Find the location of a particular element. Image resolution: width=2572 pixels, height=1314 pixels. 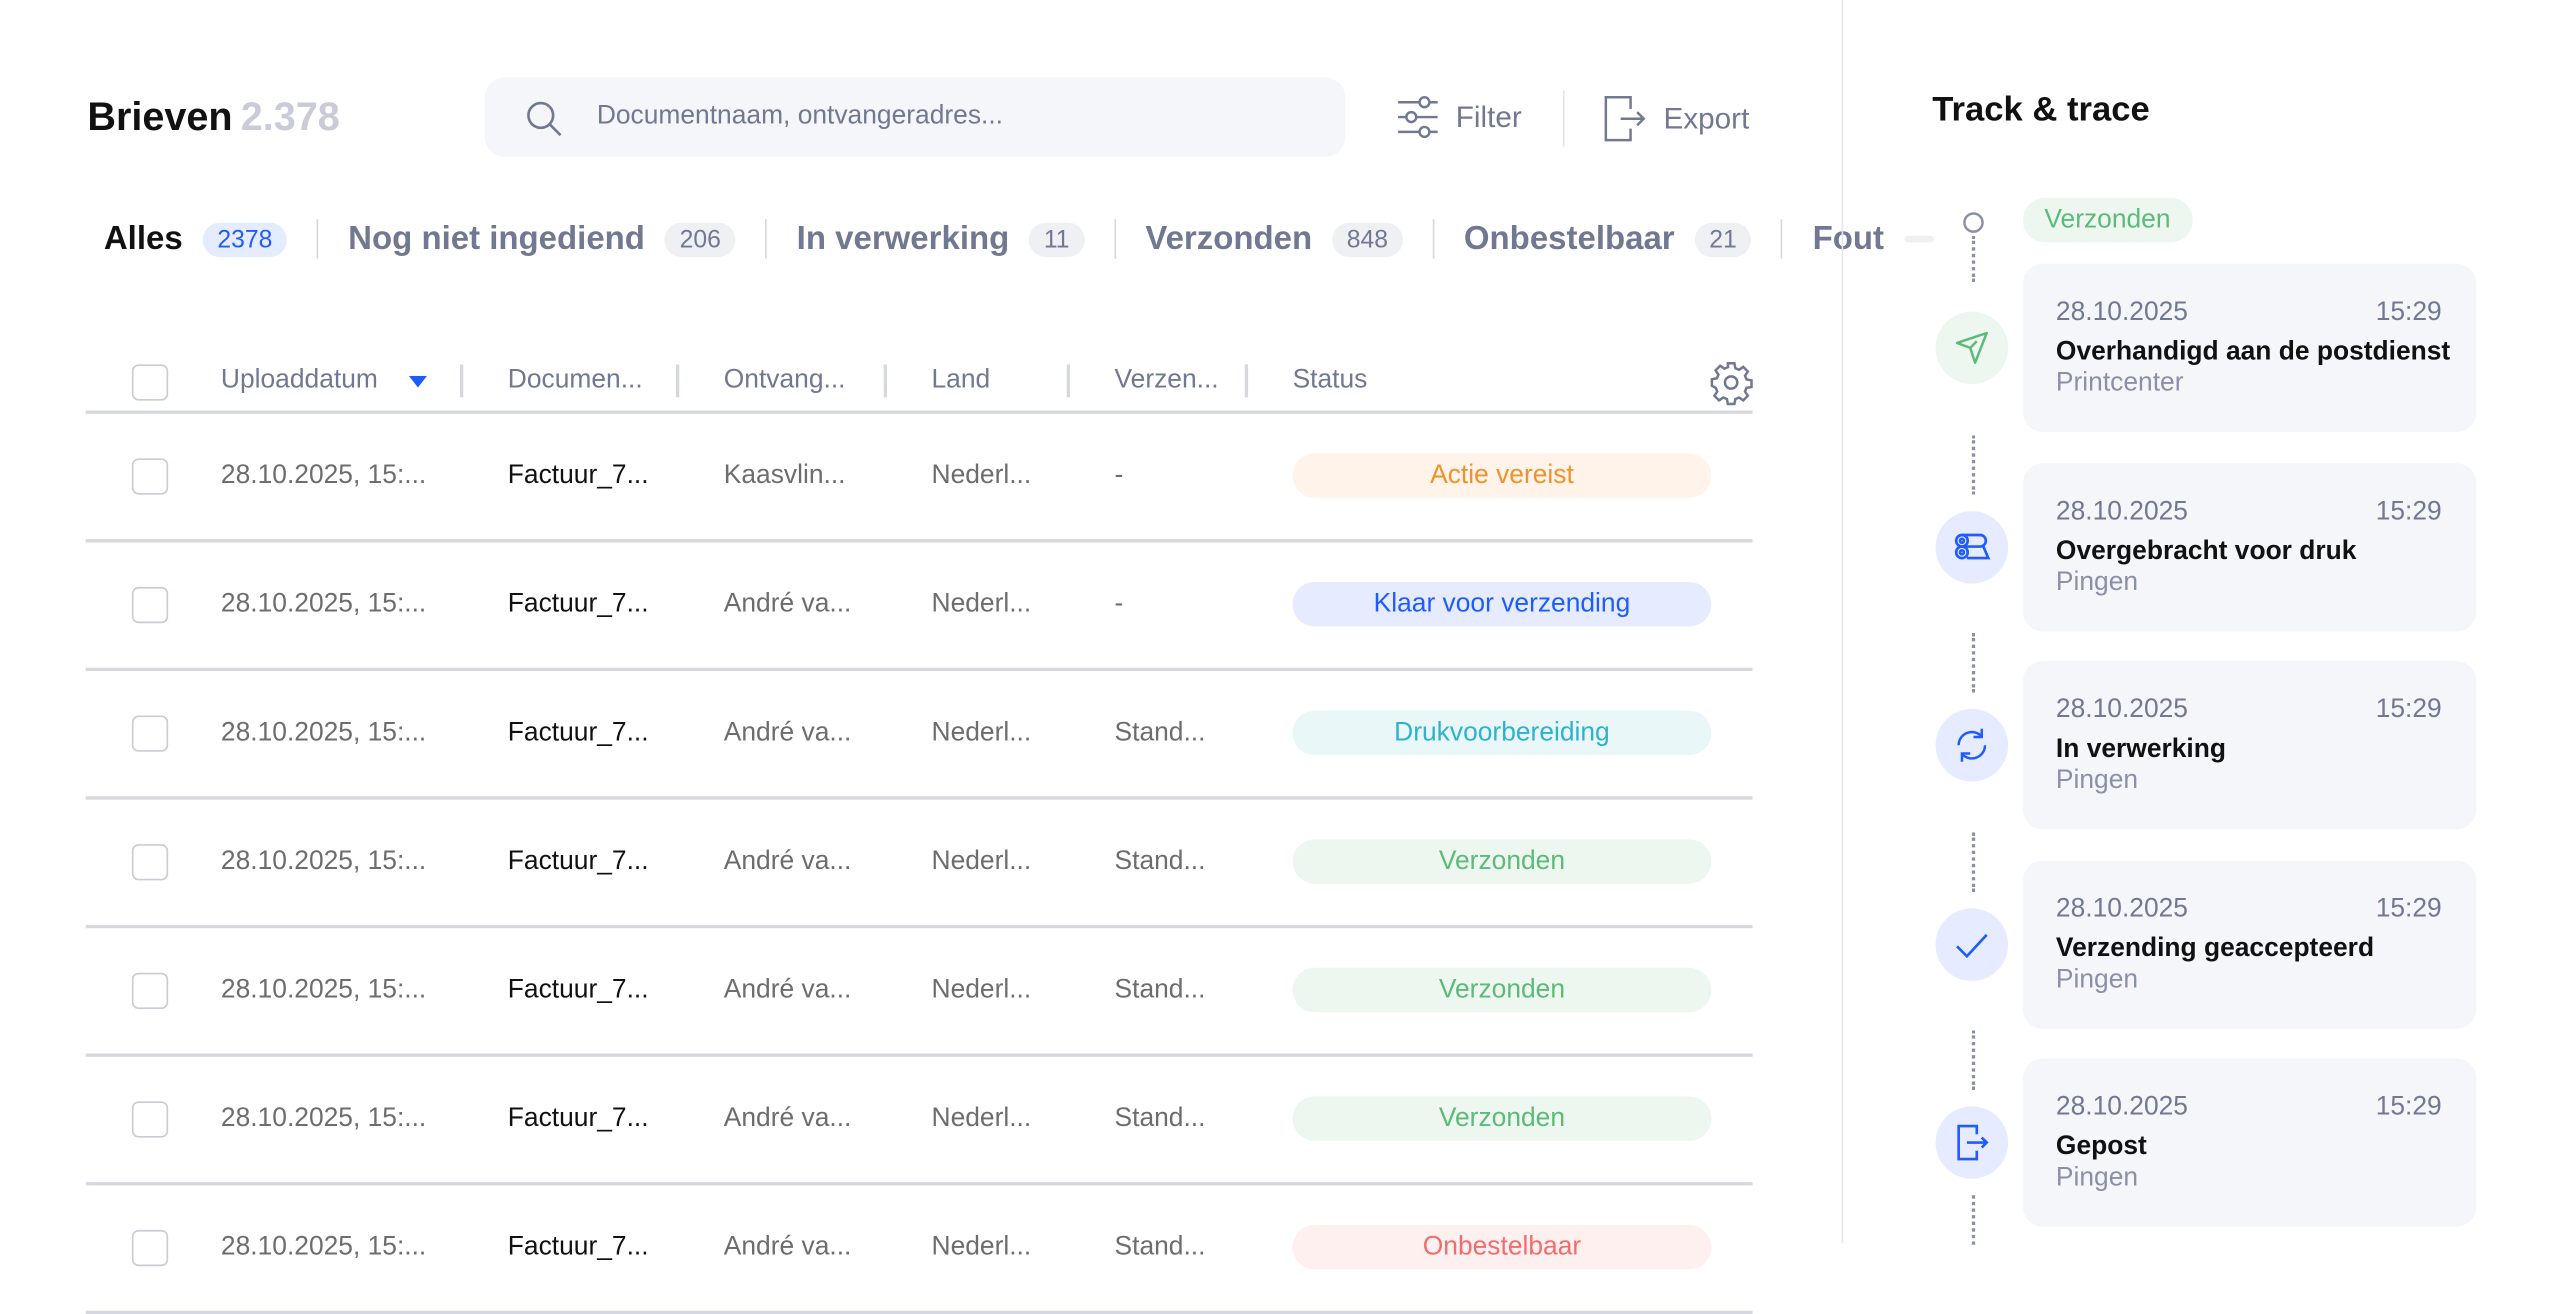

event-title: Overgebracht voor druk is located at coordinates (2206, 550).